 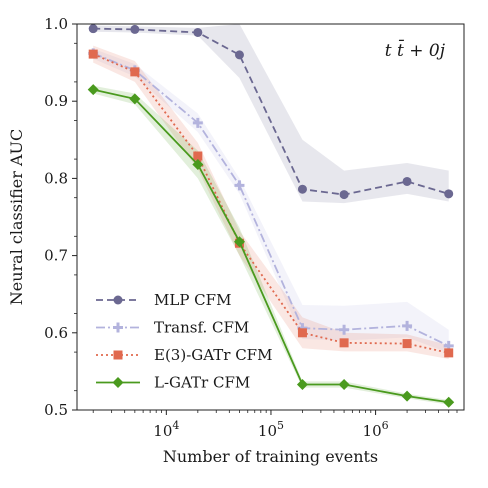 I want to click on legend-label: E(3)-GATr CFM, so click(x=213, y=355).